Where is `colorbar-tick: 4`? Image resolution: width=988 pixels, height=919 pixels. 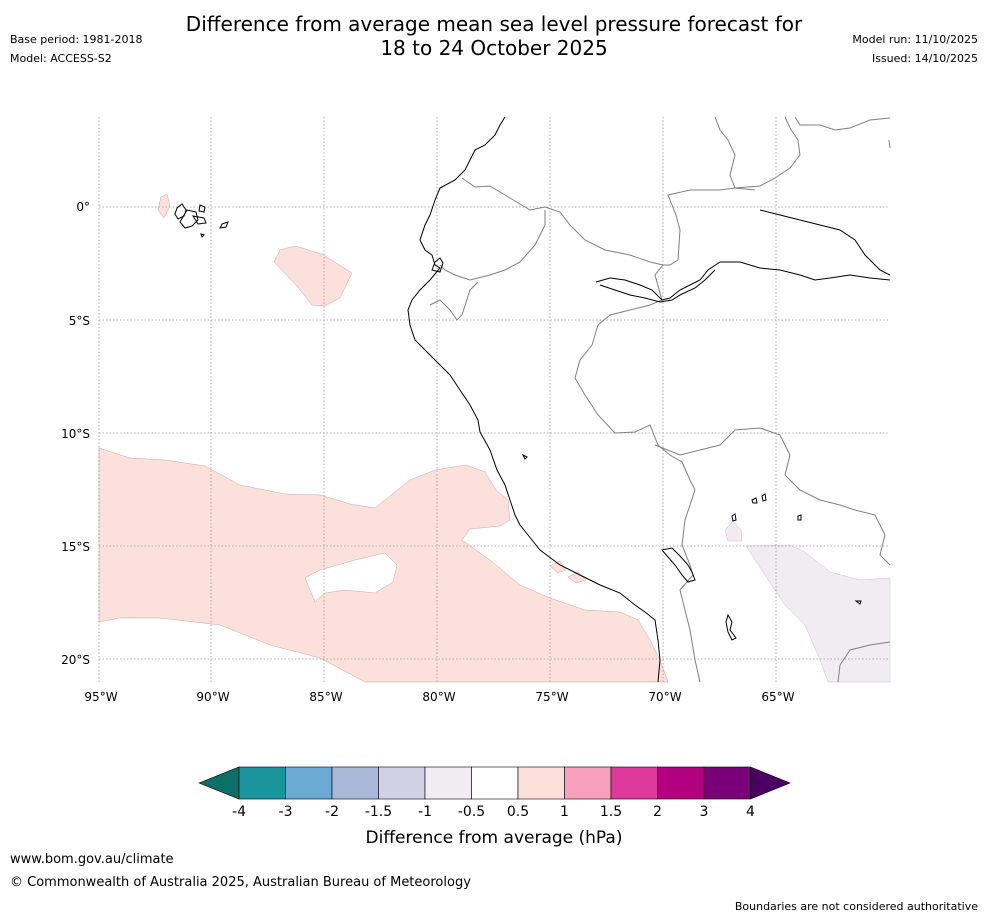
colorbar-tick: 4 is located at coordinates (750, 812).